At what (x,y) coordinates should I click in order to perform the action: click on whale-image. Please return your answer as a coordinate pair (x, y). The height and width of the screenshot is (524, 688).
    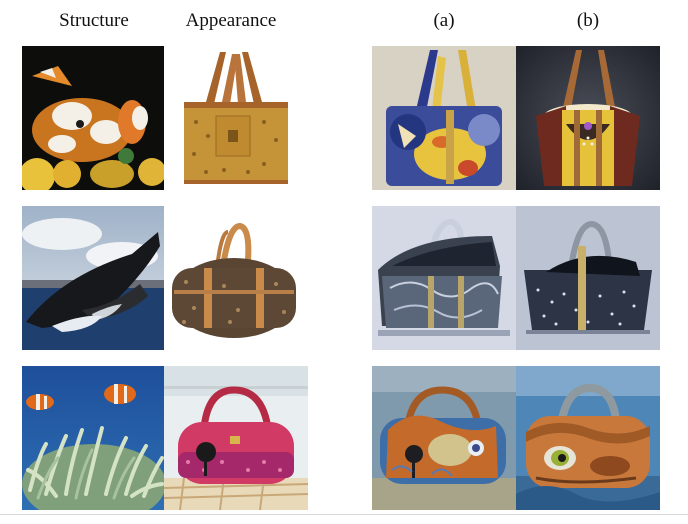
    Looking at the image, I should click on (94, 278).